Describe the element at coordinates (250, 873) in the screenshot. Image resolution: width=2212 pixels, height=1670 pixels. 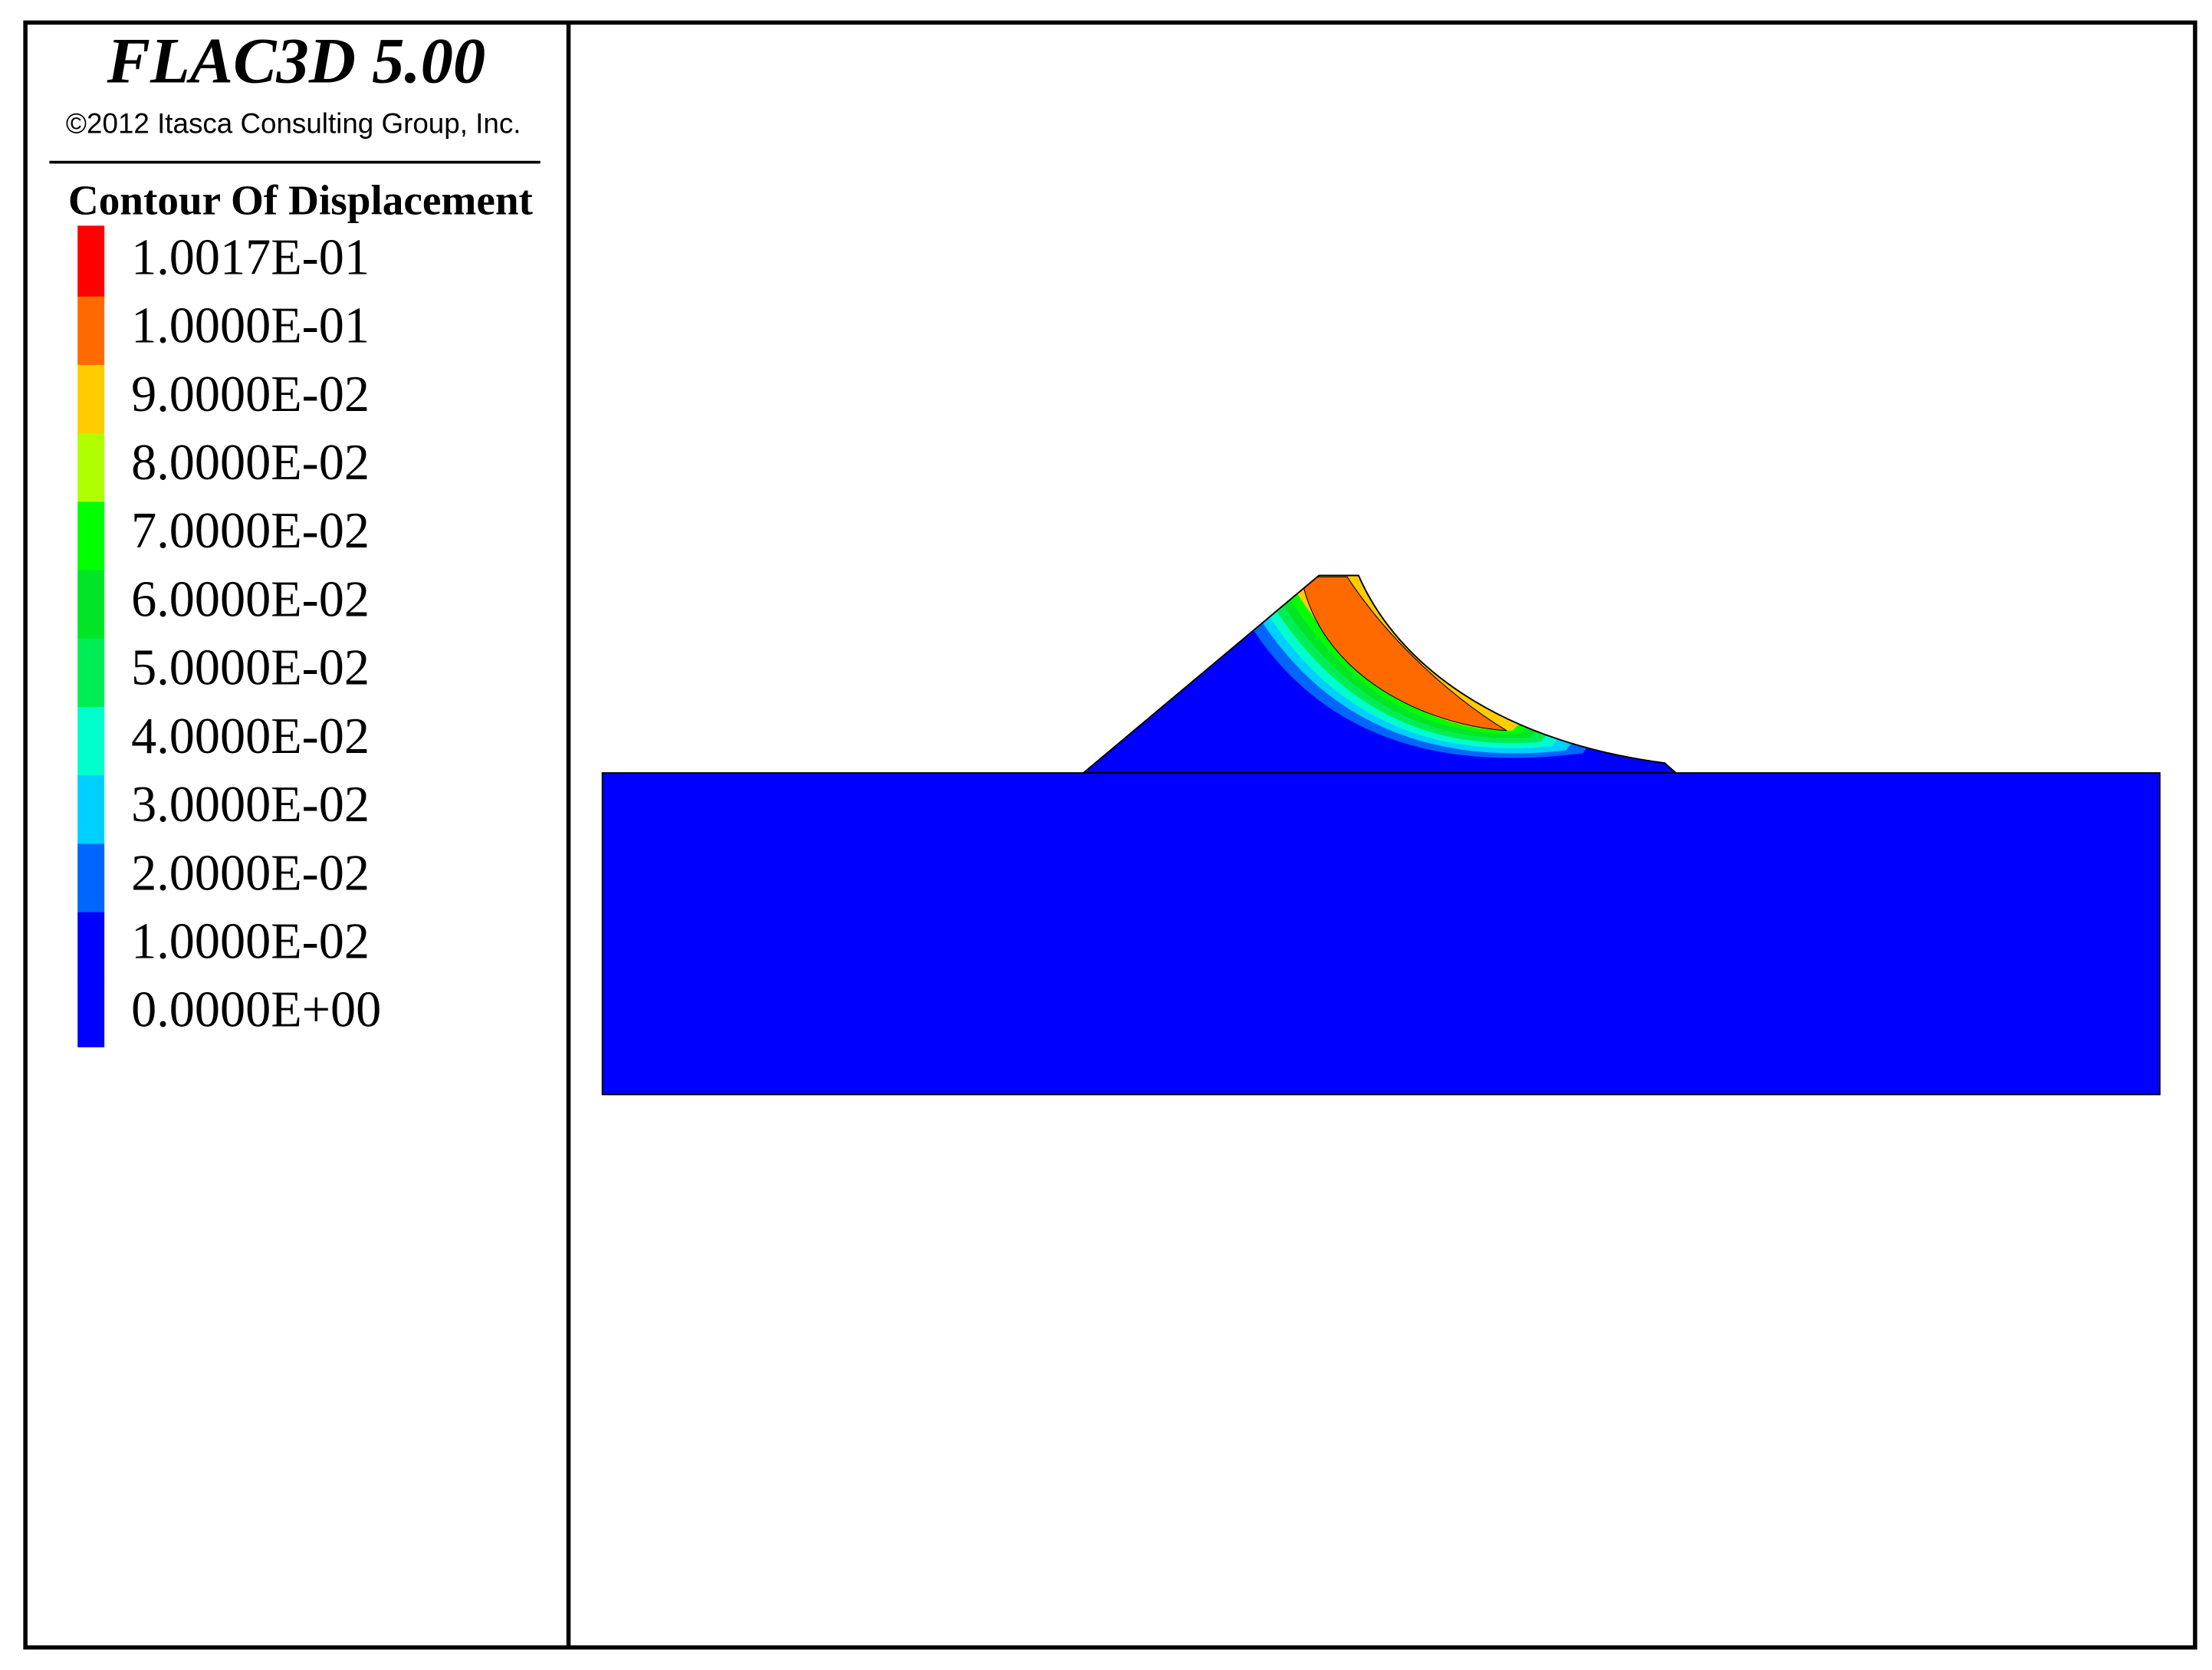
I see `legend-label: 2.0000E-02` at that location.